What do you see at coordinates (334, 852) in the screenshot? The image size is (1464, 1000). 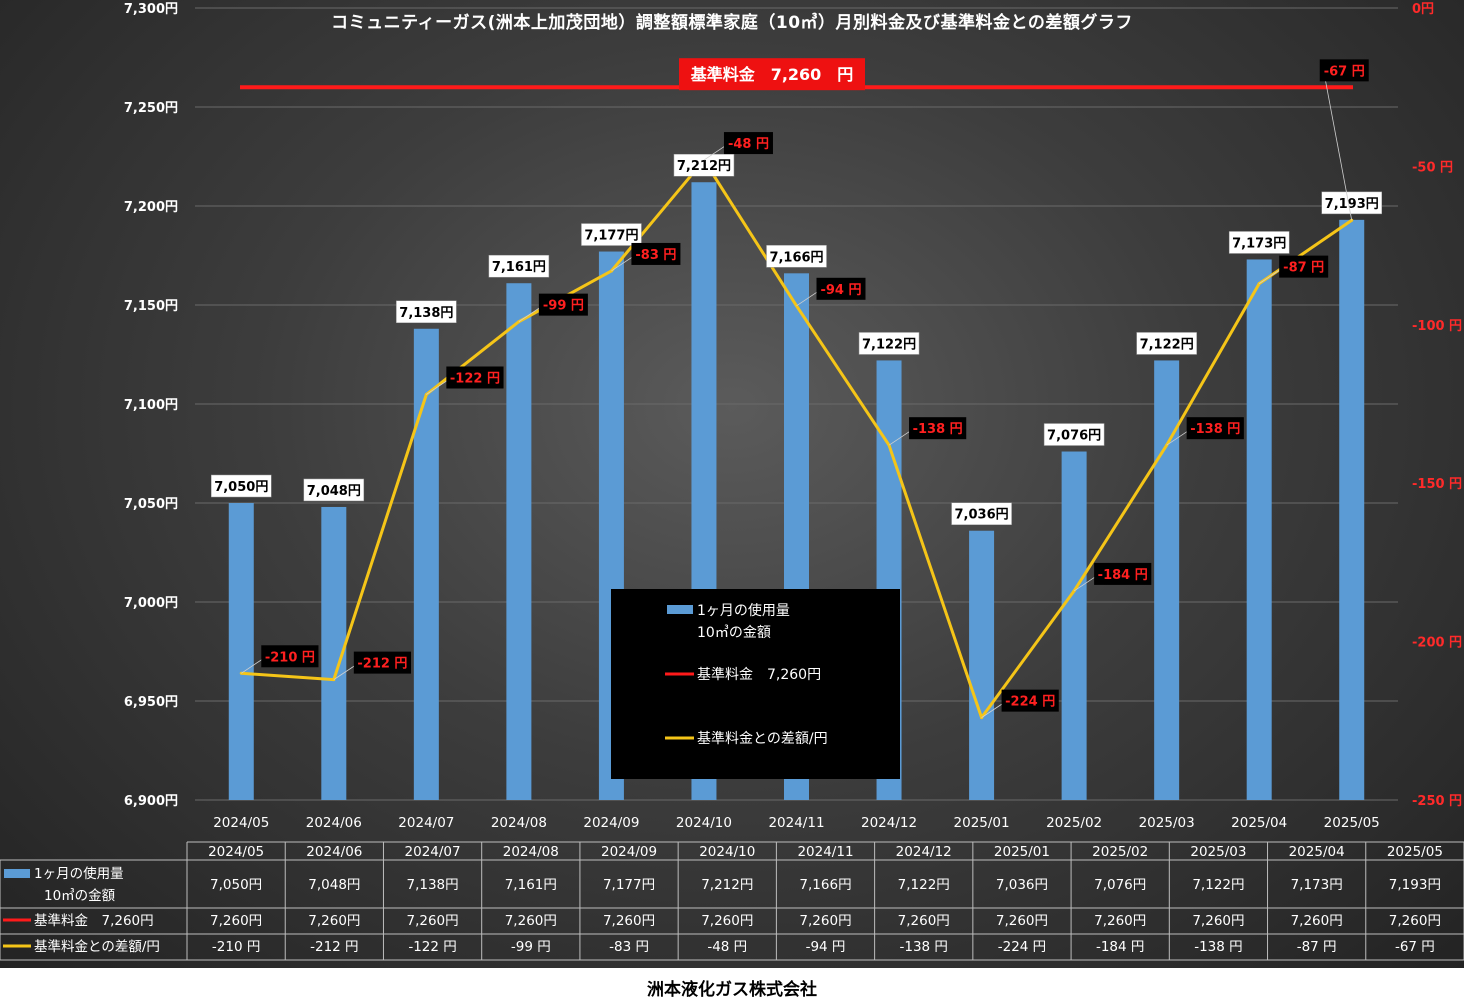 I see `table-header-cell: 2024/06` at bounding box center [334, 852].